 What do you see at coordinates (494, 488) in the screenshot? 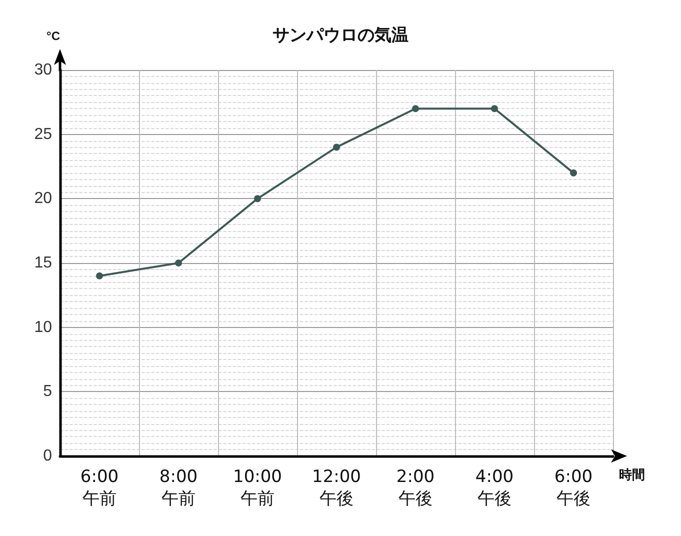
I see `x-tick-label: 4:00 午後` at bounding box center [494, 488].